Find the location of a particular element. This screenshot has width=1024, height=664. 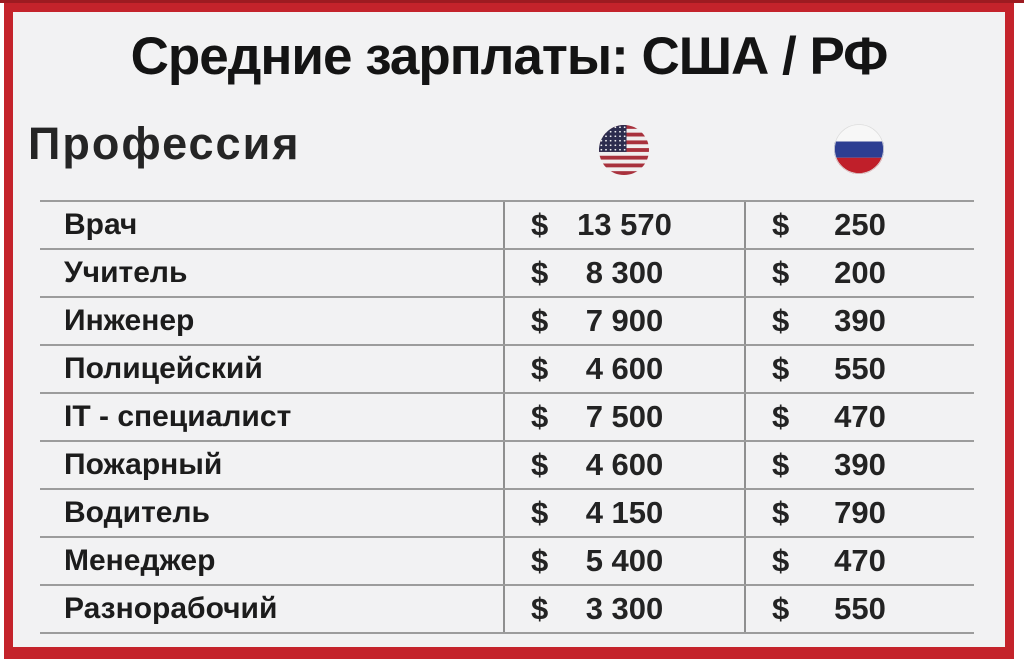

table-row: IT - специалист $ 7 500 $ 470 is located at coordinates (507, 416).